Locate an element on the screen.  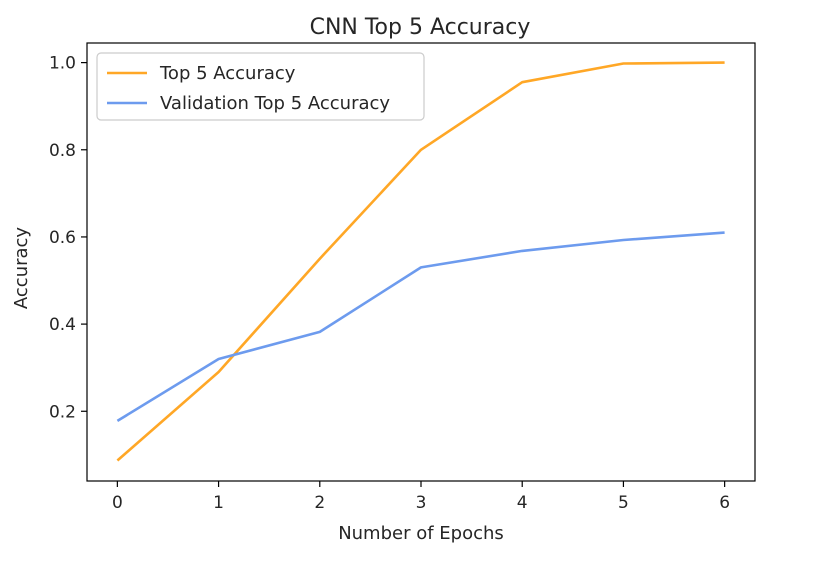
x-axis: 0 1 2 3 4 5 6 is located at coordinates (421, 497).